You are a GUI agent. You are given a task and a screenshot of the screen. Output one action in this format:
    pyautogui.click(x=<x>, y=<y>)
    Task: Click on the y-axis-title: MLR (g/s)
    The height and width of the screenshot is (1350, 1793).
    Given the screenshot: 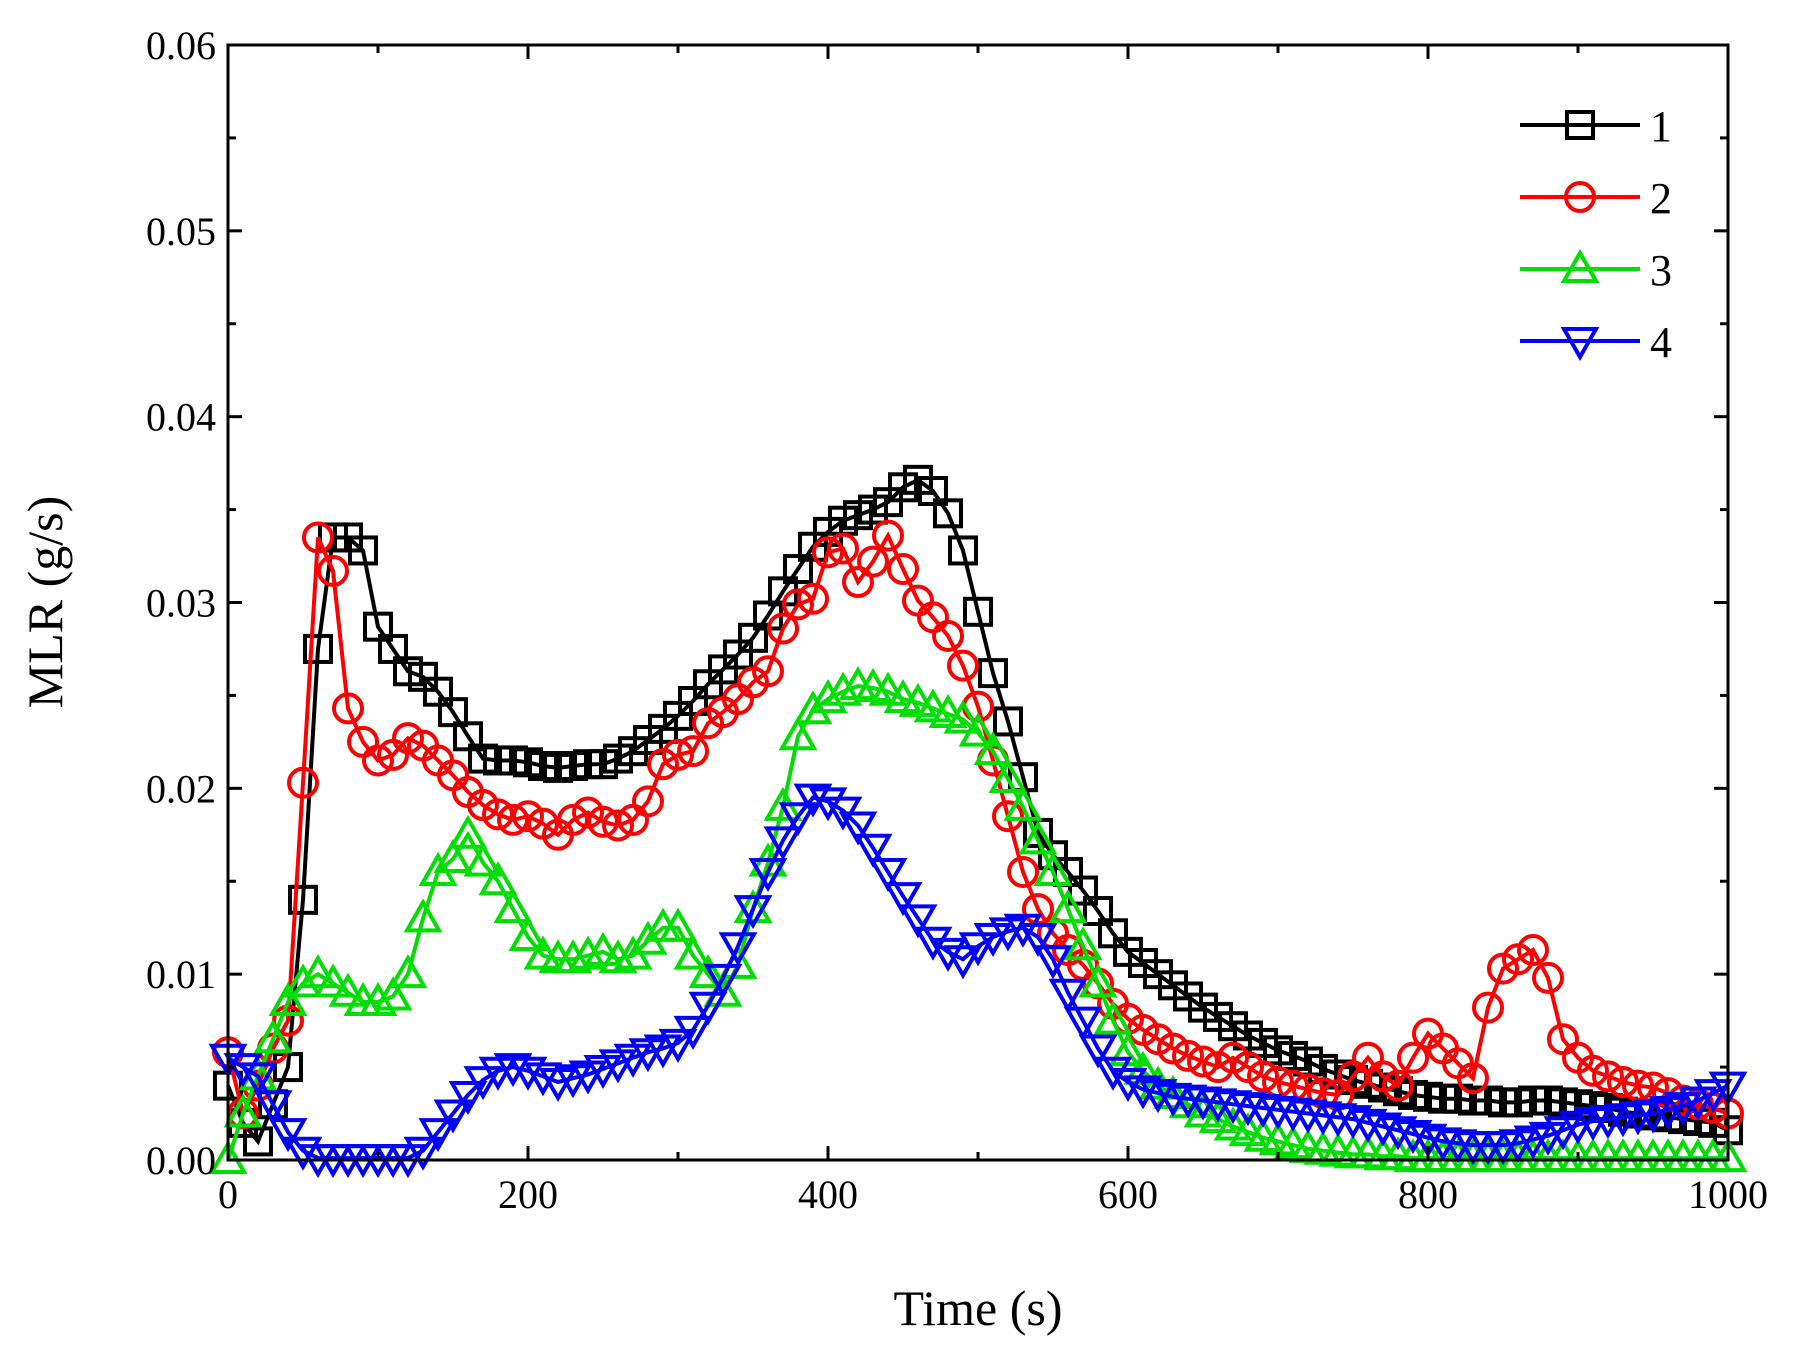 What is the action you would take?
    pyautogui.click(x=45, y=602)
    